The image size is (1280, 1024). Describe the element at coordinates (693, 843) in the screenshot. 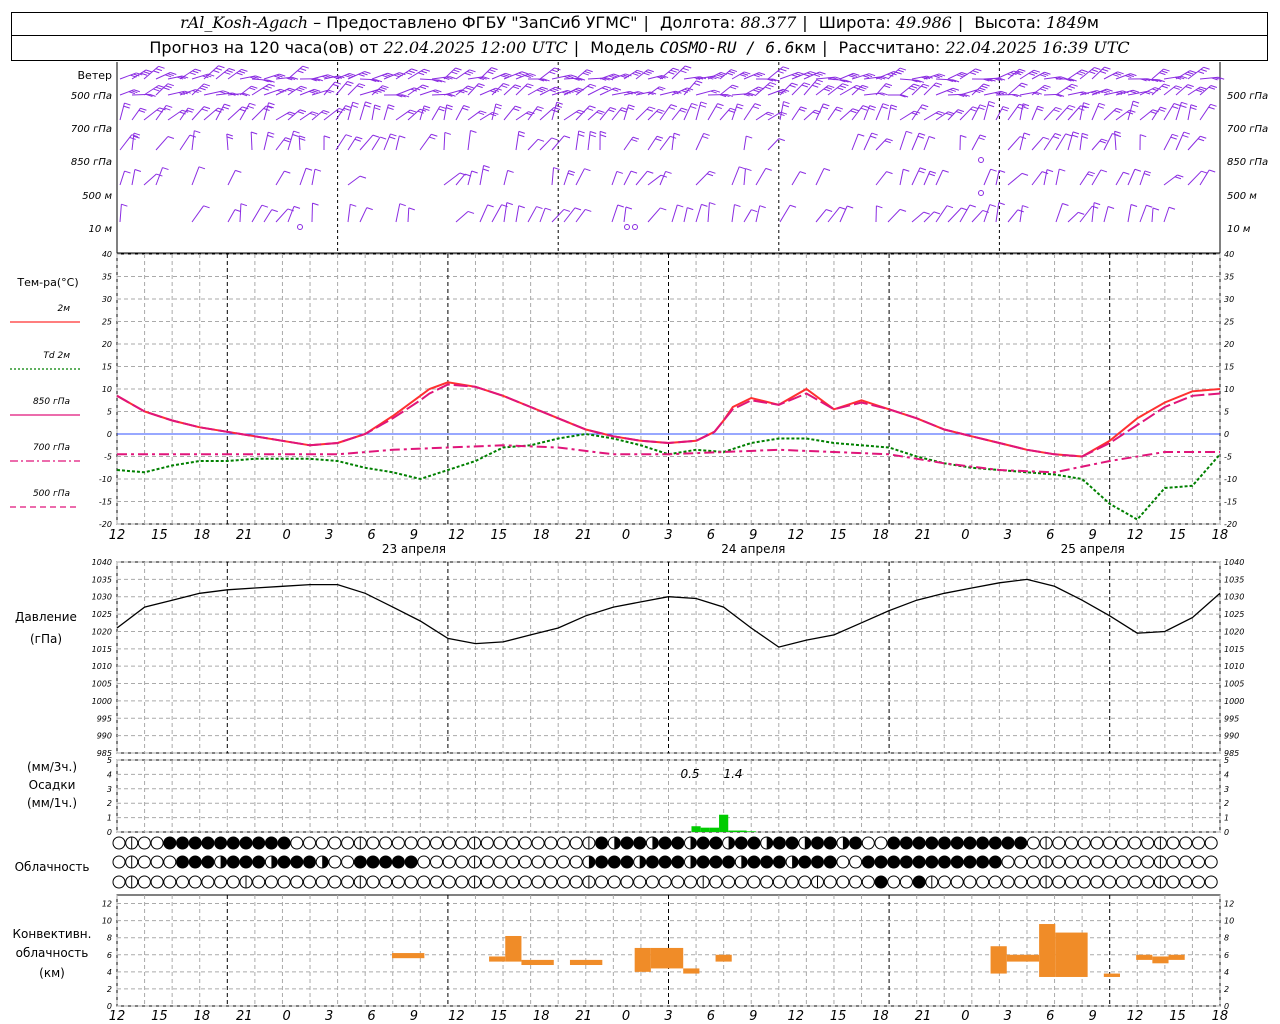

I see `cloud-half` at that location.